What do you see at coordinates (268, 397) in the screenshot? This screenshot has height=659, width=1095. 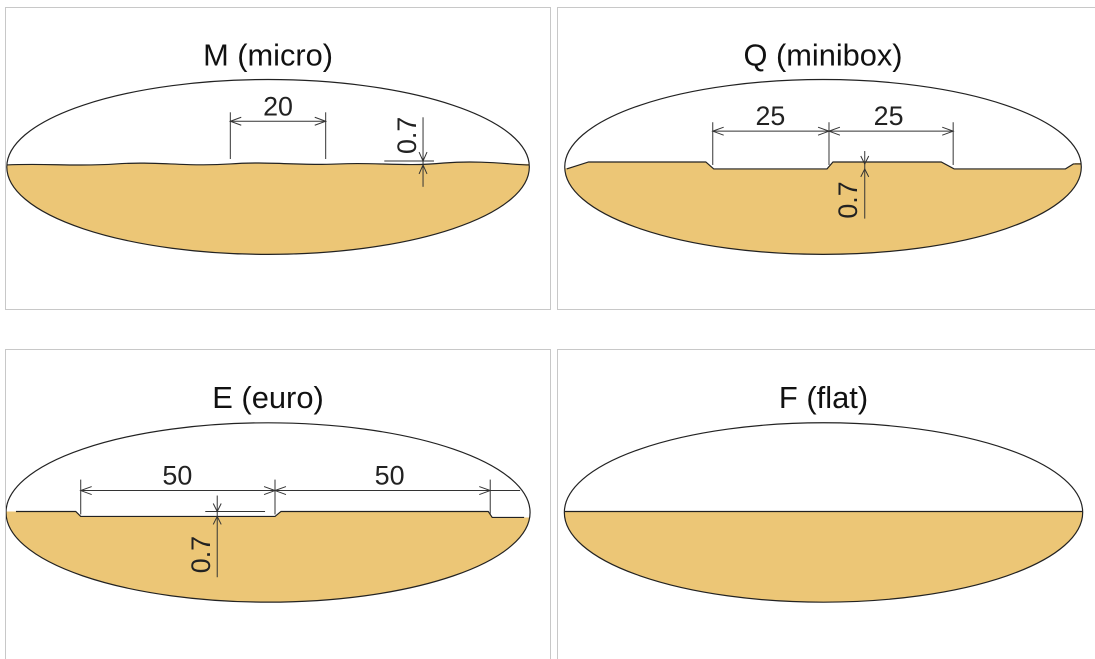 I see `panel-title: E (euro)` at bounding box center [268, 397].